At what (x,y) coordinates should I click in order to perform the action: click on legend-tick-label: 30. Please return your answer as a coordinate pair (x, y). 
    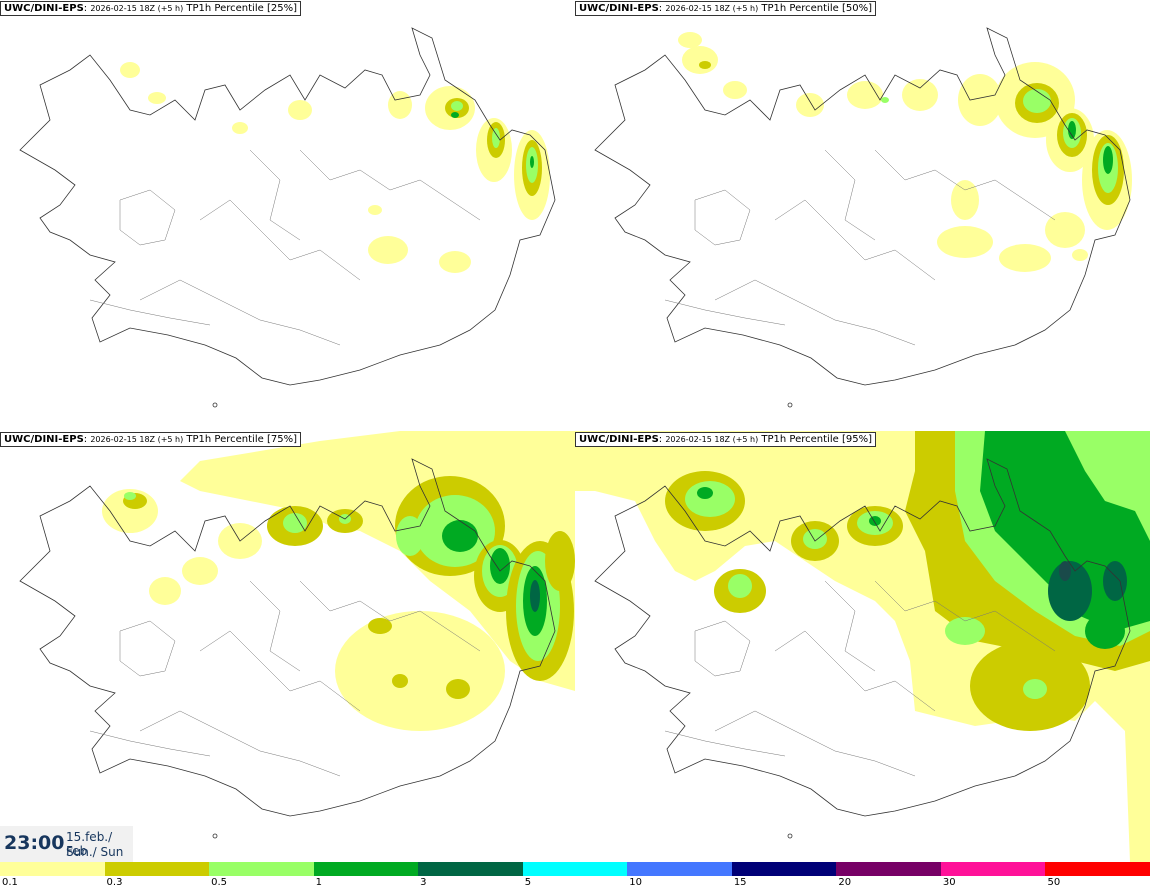
    Looking at the image, I should click on (949, 882).